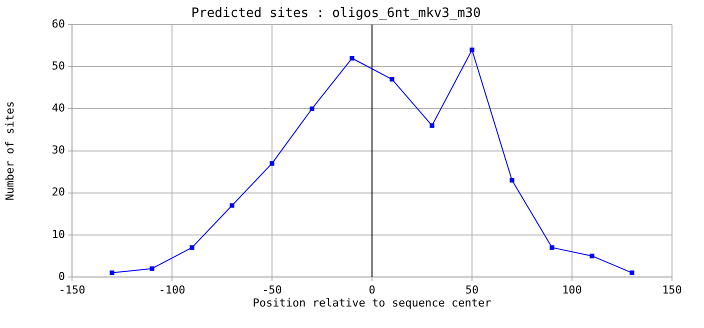  What do you see at coordinates (272, 289) in the screenshot?
I see `x-tick-label: -50` at bounding box center [272, 289].